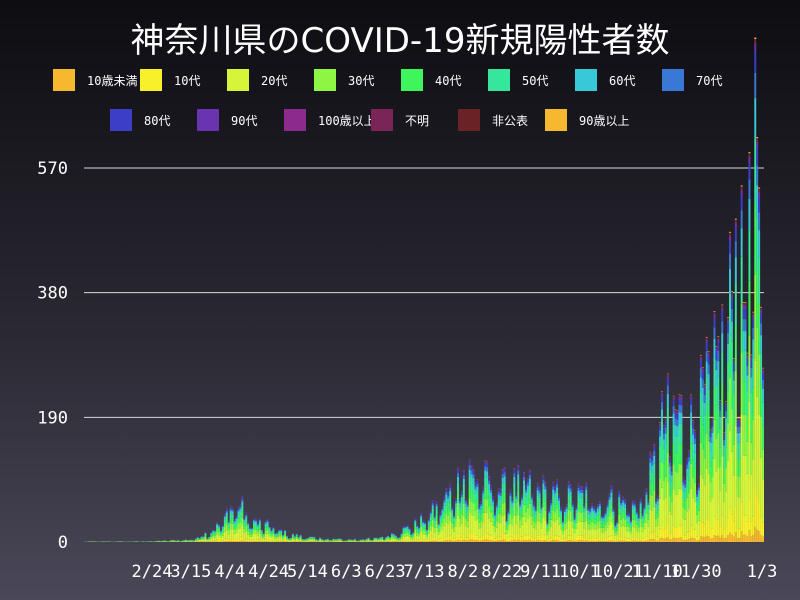 The height and width of the screenshot is (600, 800). Describe the element at coordinates (234, 521) in the screenshot. I see `bar-day-77-s7` at that location.